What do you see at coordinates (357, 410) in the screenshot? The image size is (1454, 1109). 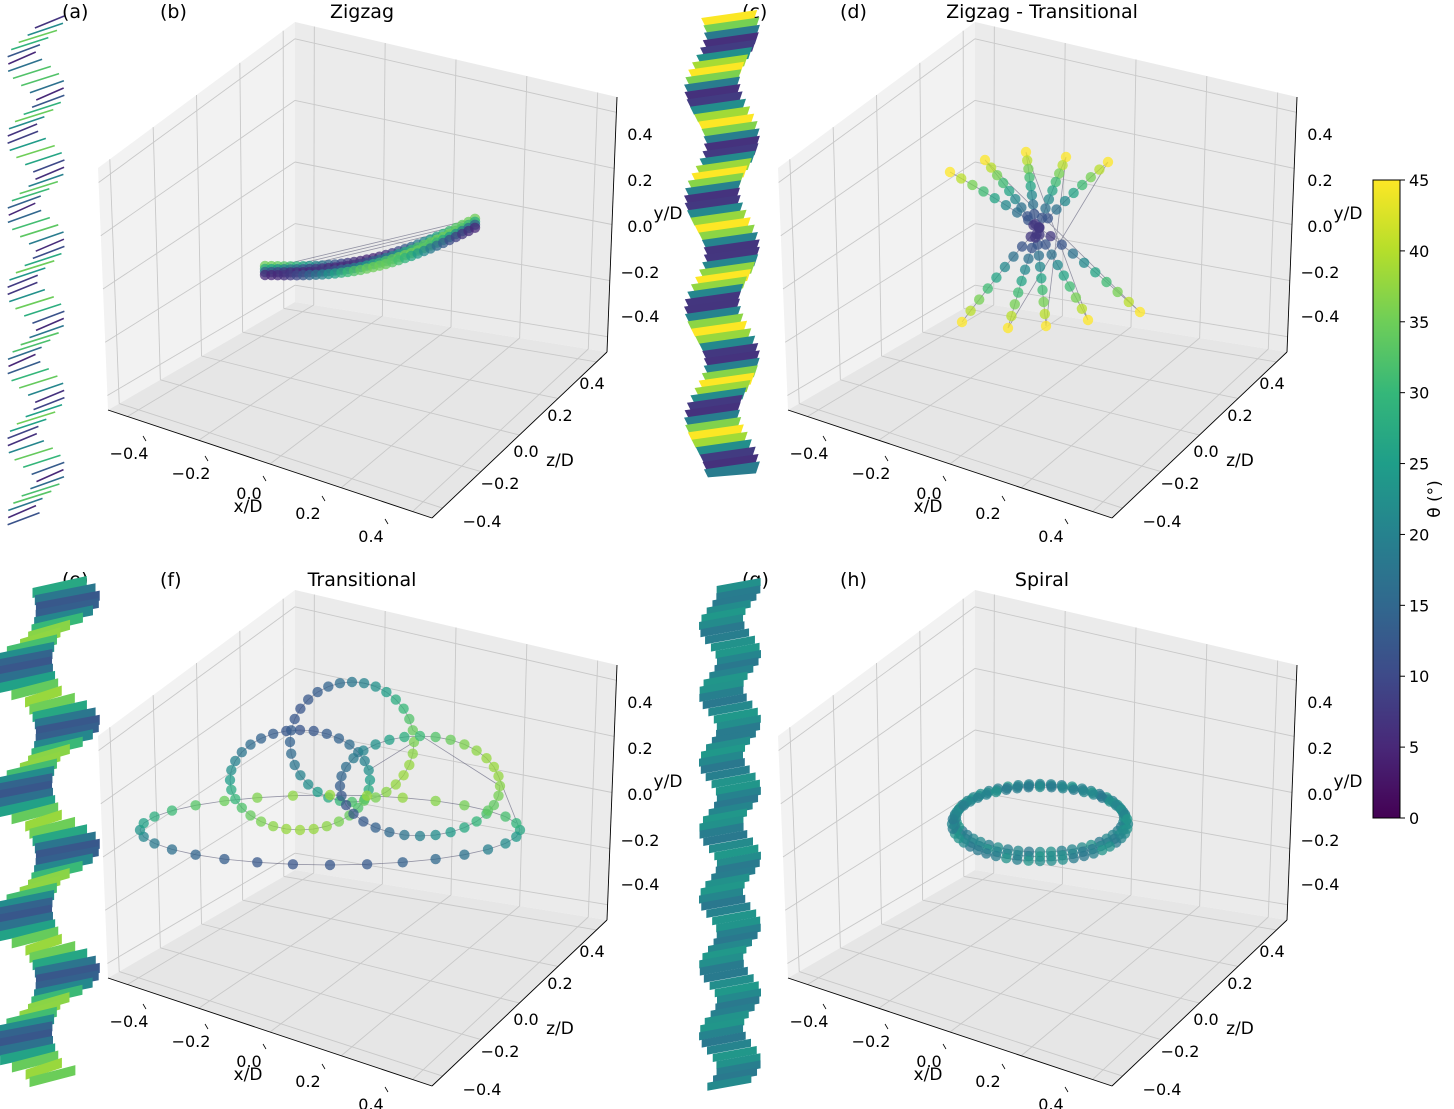 I see `pane-floor` at bounding box center [357, 410].